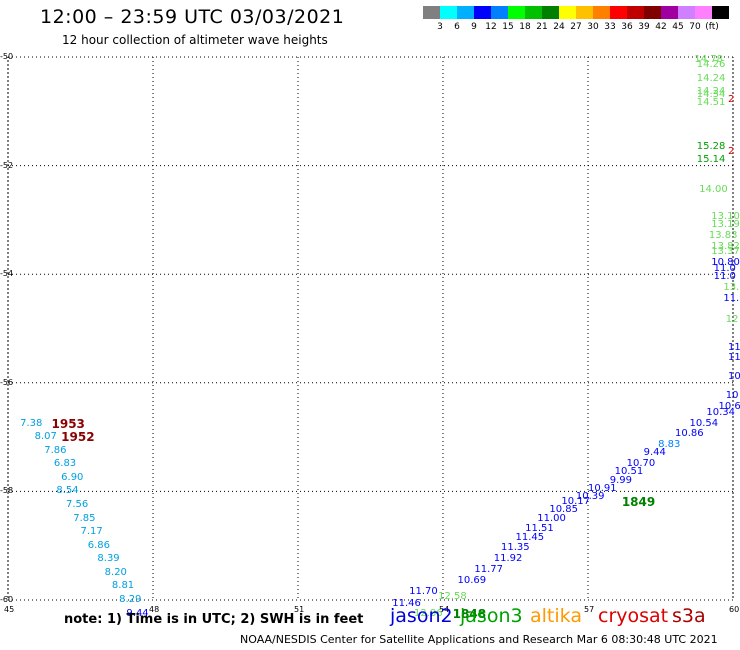  Describe the element at coordinates (67, 491) in the screenshot. I see `swh-value: 8.54` at that location.